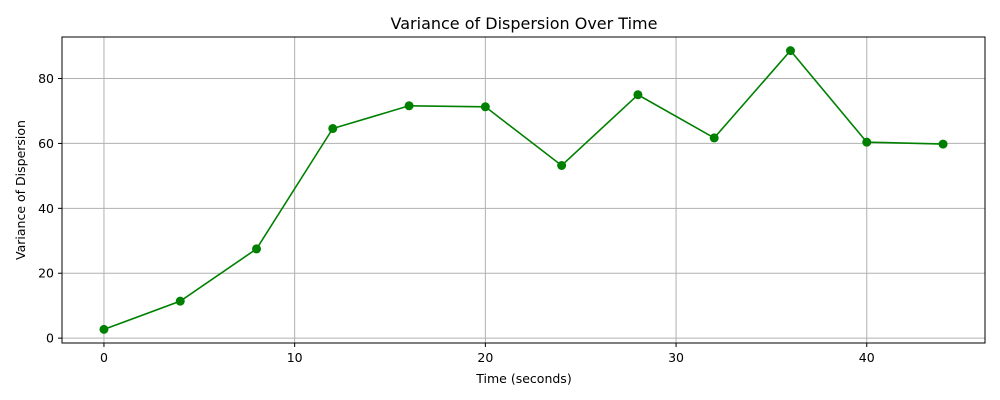 This screenshot has height=400, width=1000. I want to click on x-tick-label: 40, so click(867, 357).